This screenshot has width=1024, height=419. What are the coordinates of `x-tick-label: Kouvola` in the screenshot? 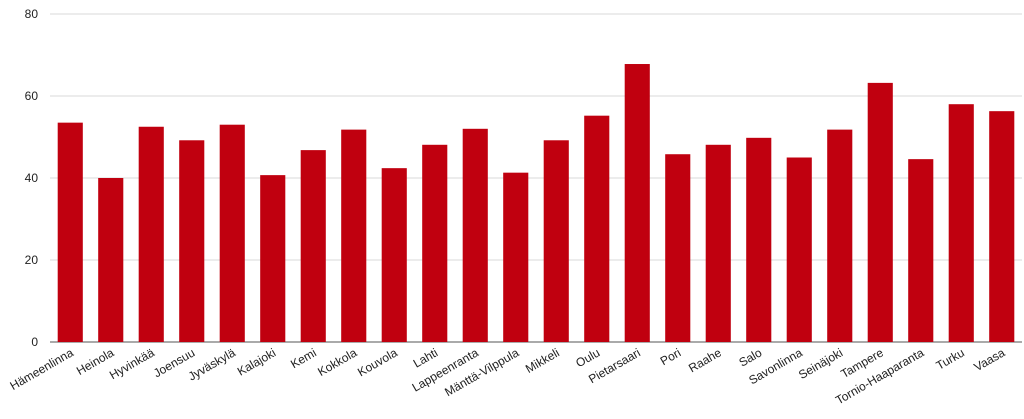 It's located at (377, 362).